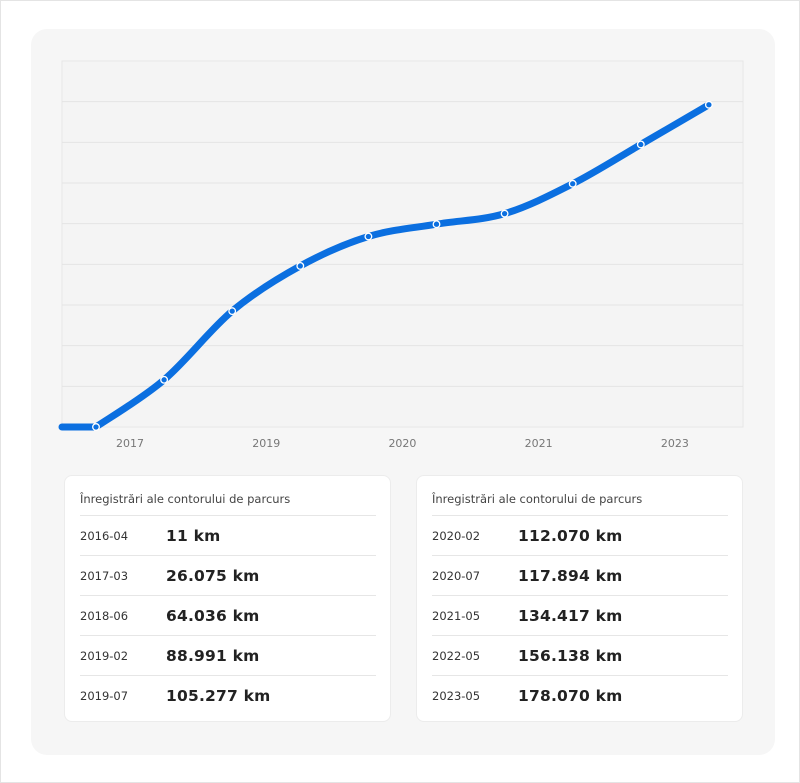 This screenshot has height=783, width=800. I want to click on row-value: 112.070 km, so click(570, 535).